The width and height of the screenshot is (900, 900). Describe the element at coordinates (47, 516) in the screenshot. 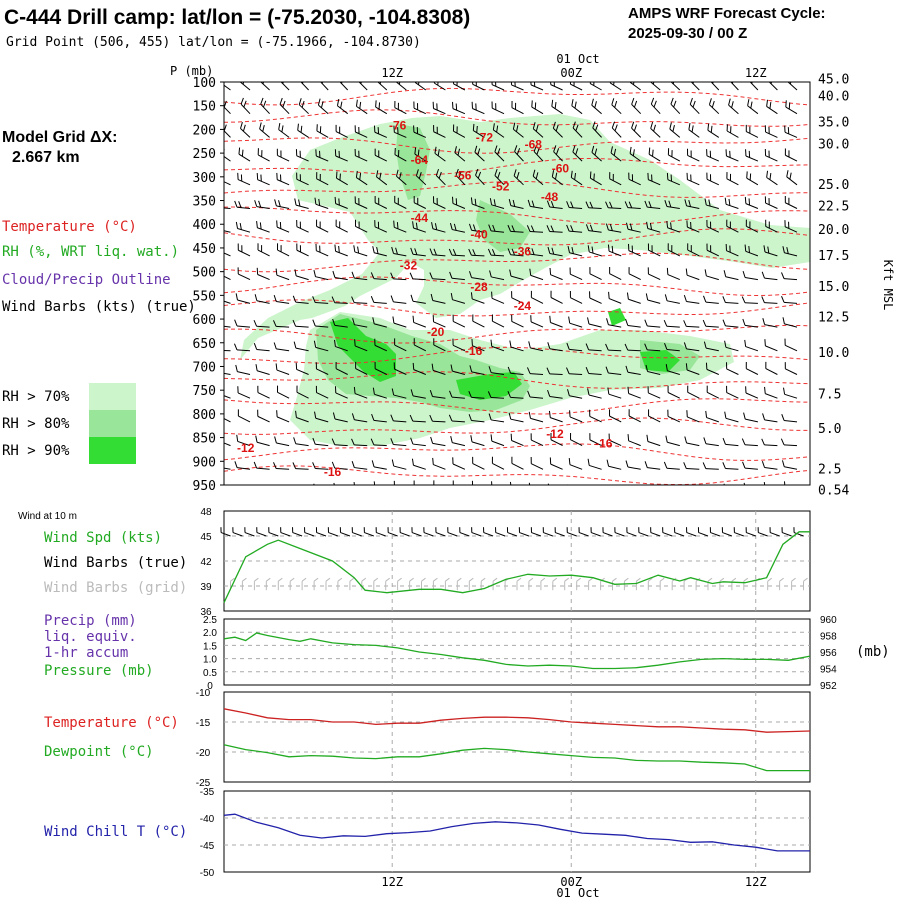

I see `wind-panel-title: Wind at 10 m` at that location.